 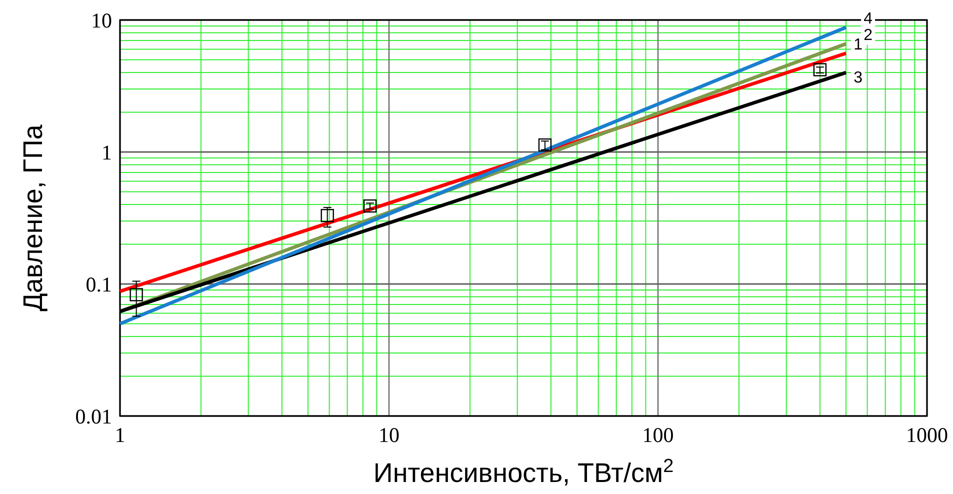 I want to click on x-tick-label: 100, so click(x=658, y=435).